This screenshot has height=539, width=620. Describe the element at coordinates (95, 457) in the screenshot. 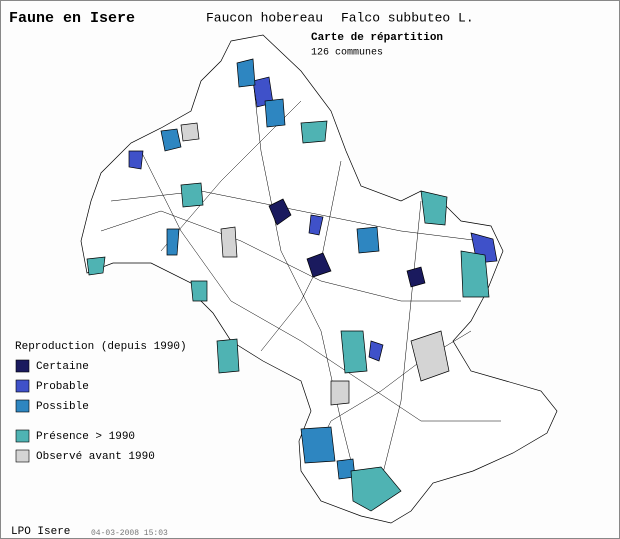

I see `legend-label: Observé avant 1990` at that location.